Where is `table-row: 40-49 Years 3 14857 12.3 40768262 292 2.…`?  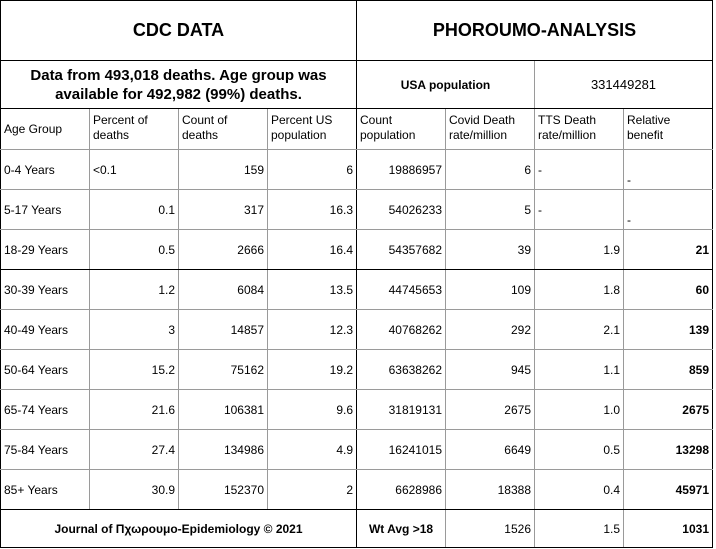 table-row: 40-49 Years 3 14857 12.3 40768262 292 2.… is located at coordinates (356, 329).